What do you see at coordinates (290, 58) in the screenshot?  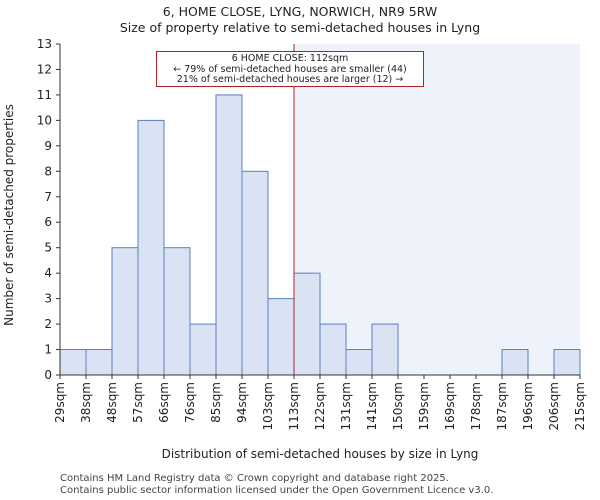 I see `annotation-line-1: 6 HOME CLOSE: 112sqm` at bounding box center [290, 58].